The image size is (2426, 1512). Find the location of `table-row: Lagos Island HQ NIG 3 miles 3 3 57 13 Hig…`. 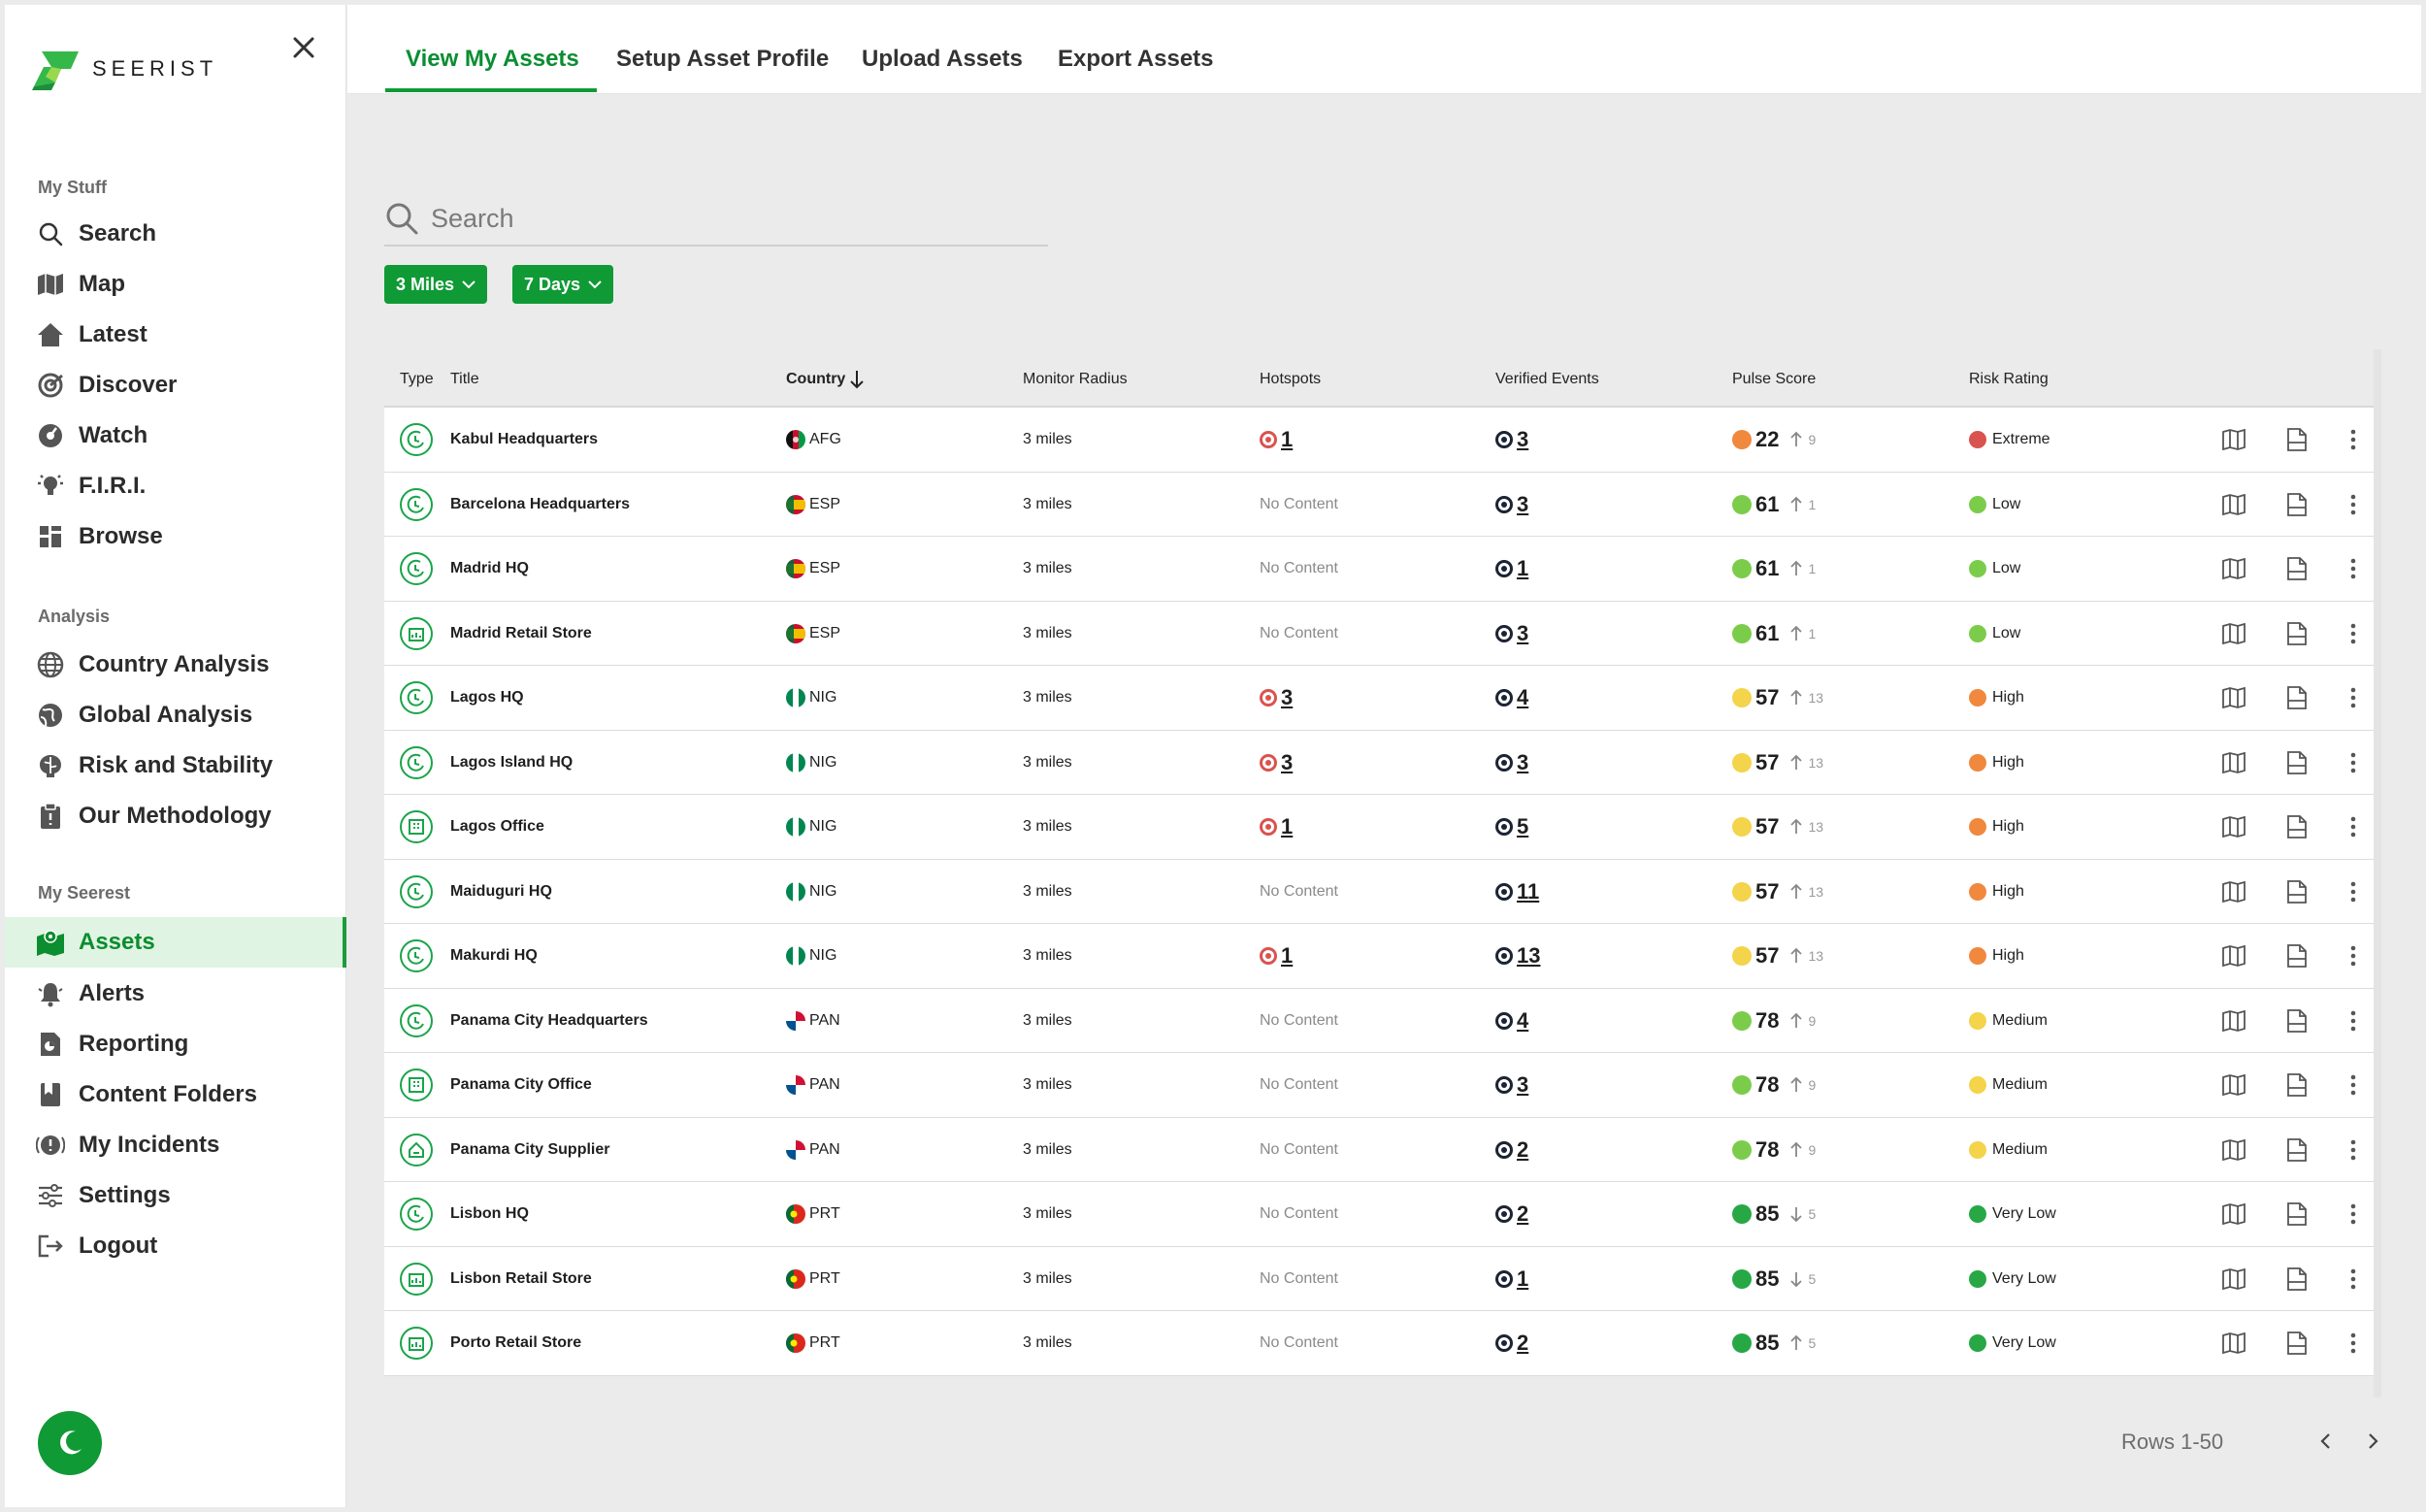

table-row: Lagos Island HQ NIG 3 miles 3 3 57 13 Hig… is located at coordinates (1379, 763).